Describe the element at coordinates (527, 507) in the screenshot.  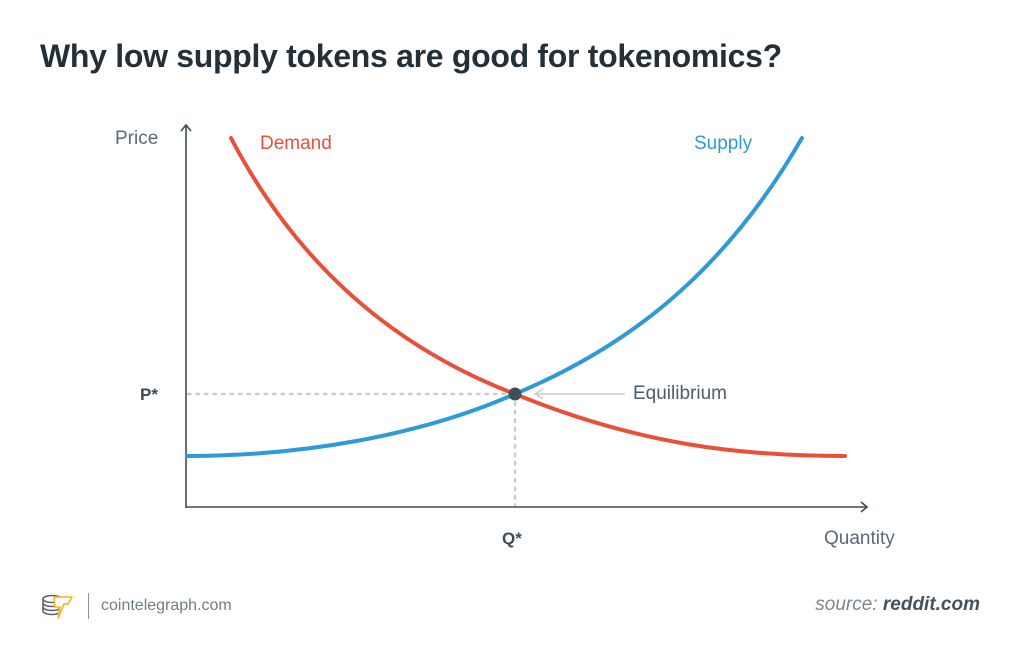
I see `x-axis` at that location.